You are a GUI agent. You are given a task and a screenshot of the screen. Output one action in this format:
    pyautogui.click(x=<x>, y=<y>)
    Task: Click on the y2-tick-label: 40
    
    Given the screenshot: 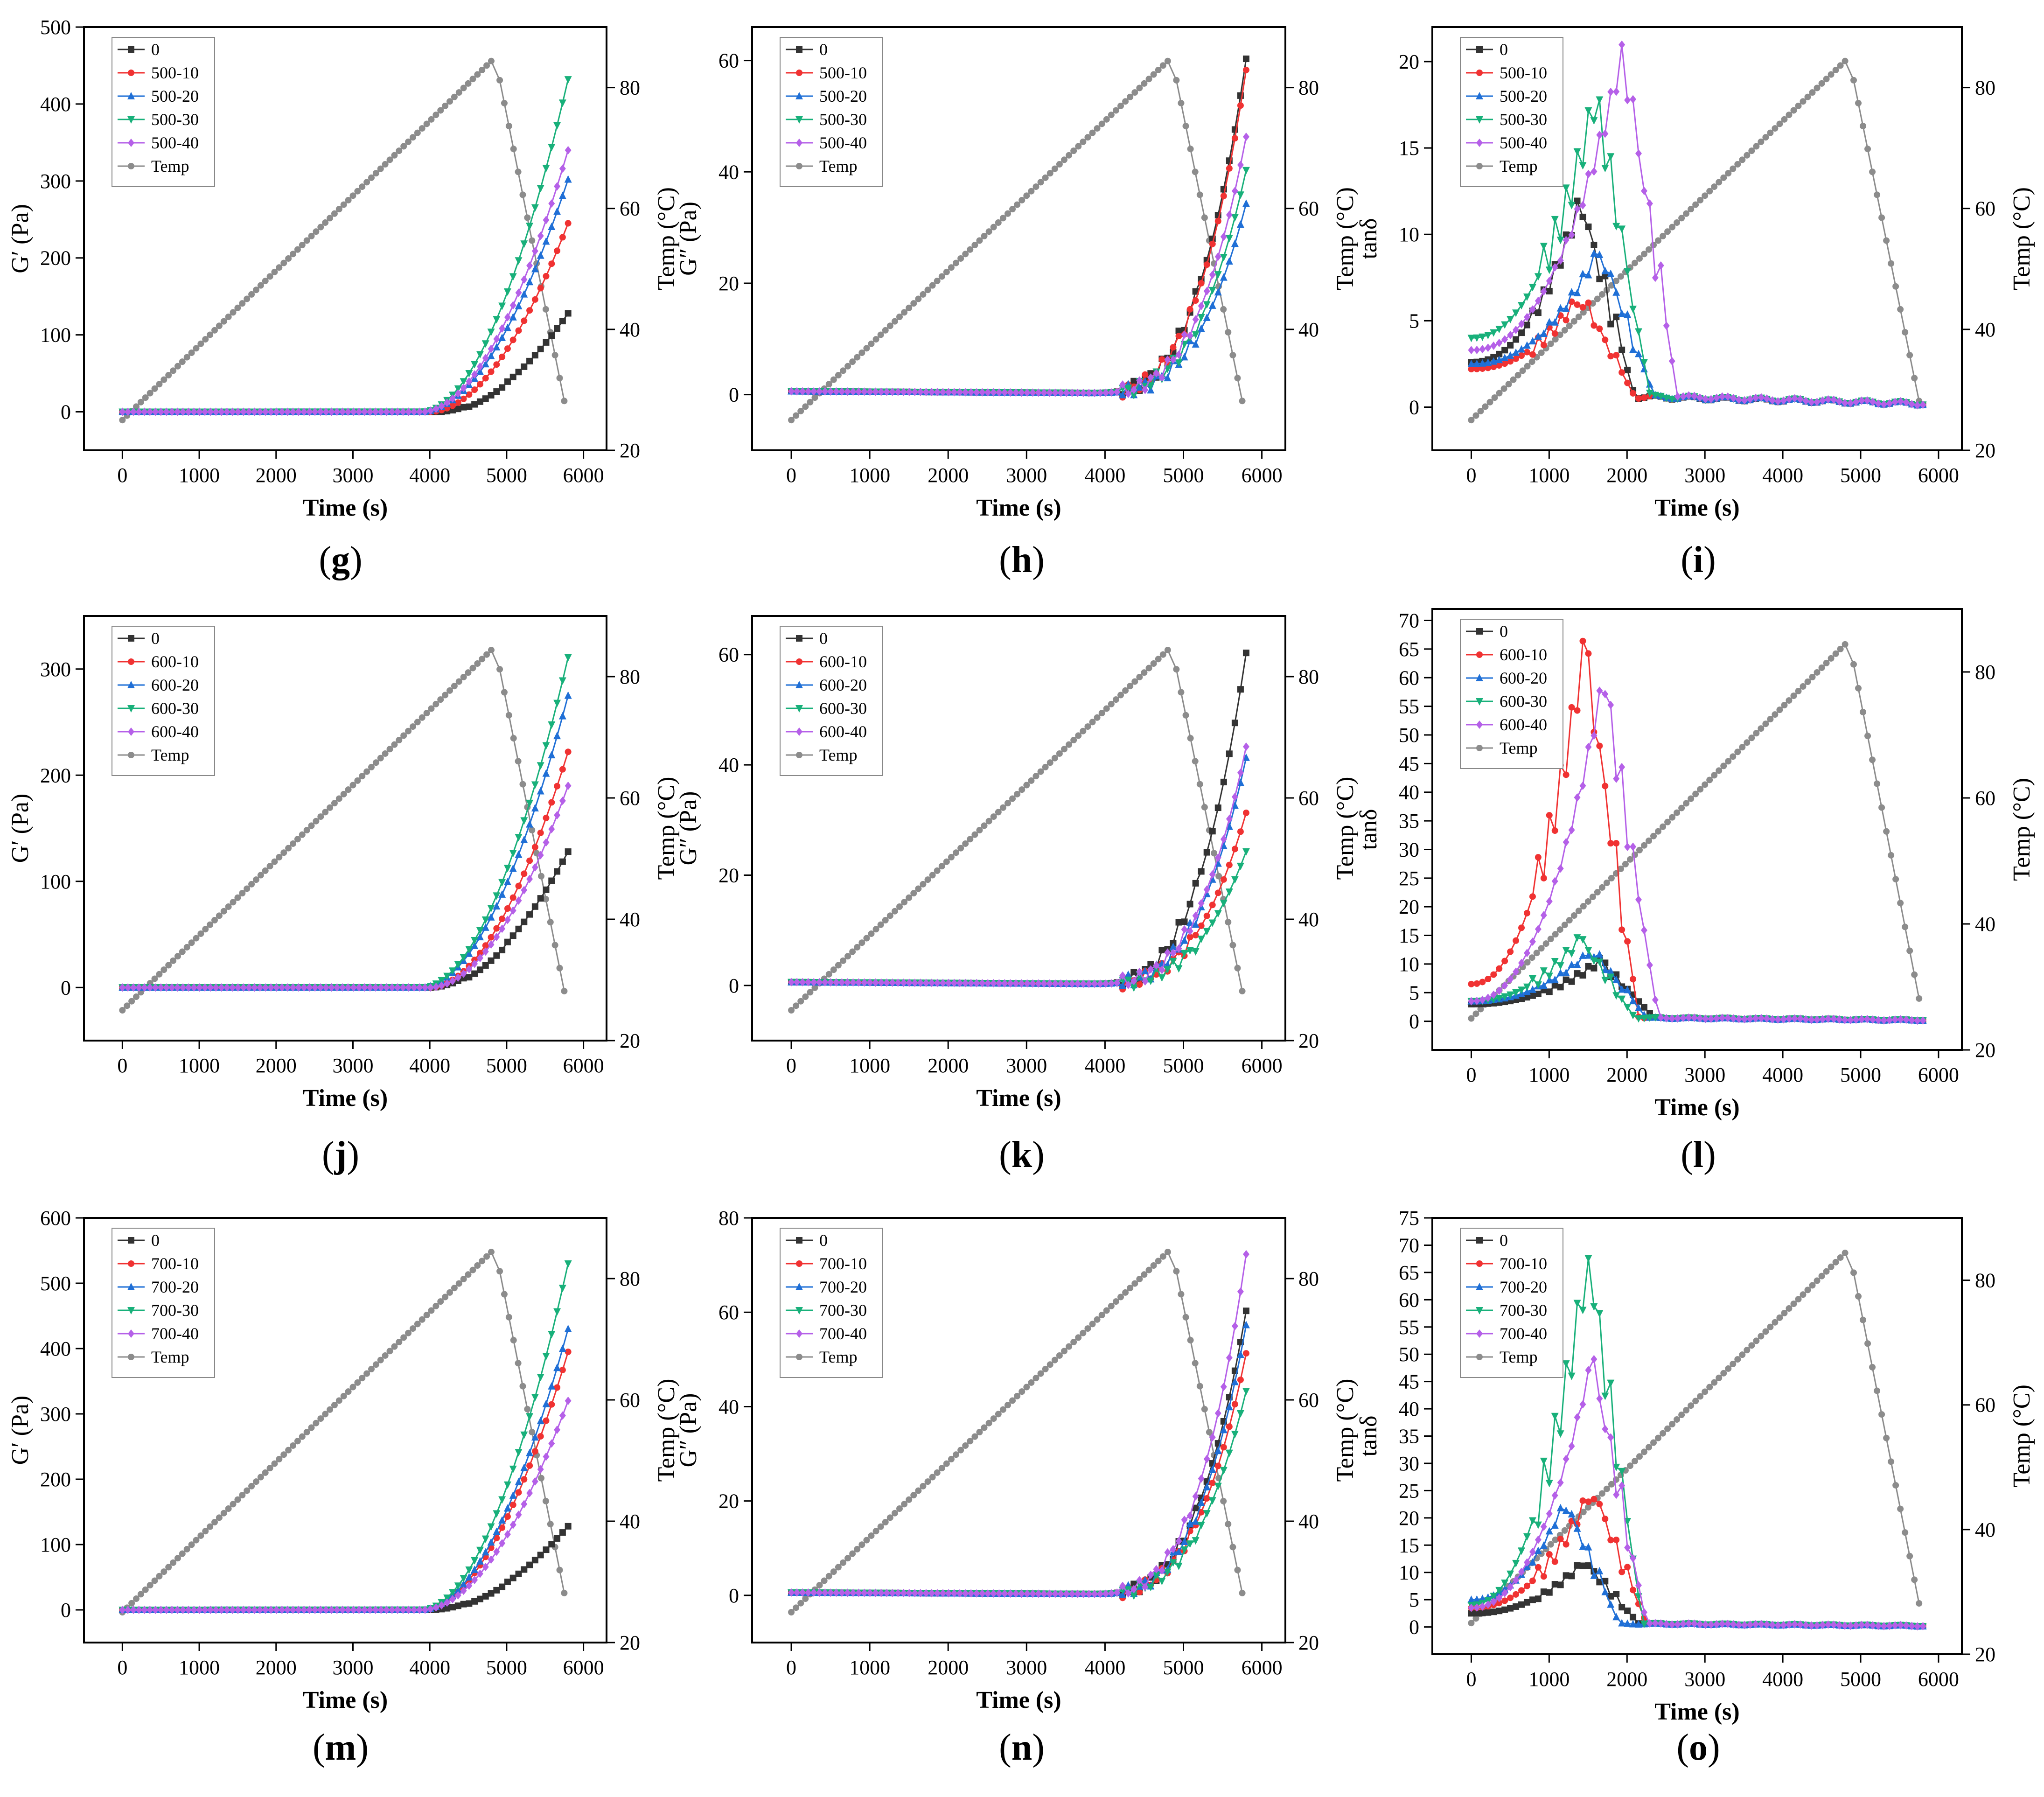 What is the action you would take?
    pyautogui.click(x=1308, y=919)
    